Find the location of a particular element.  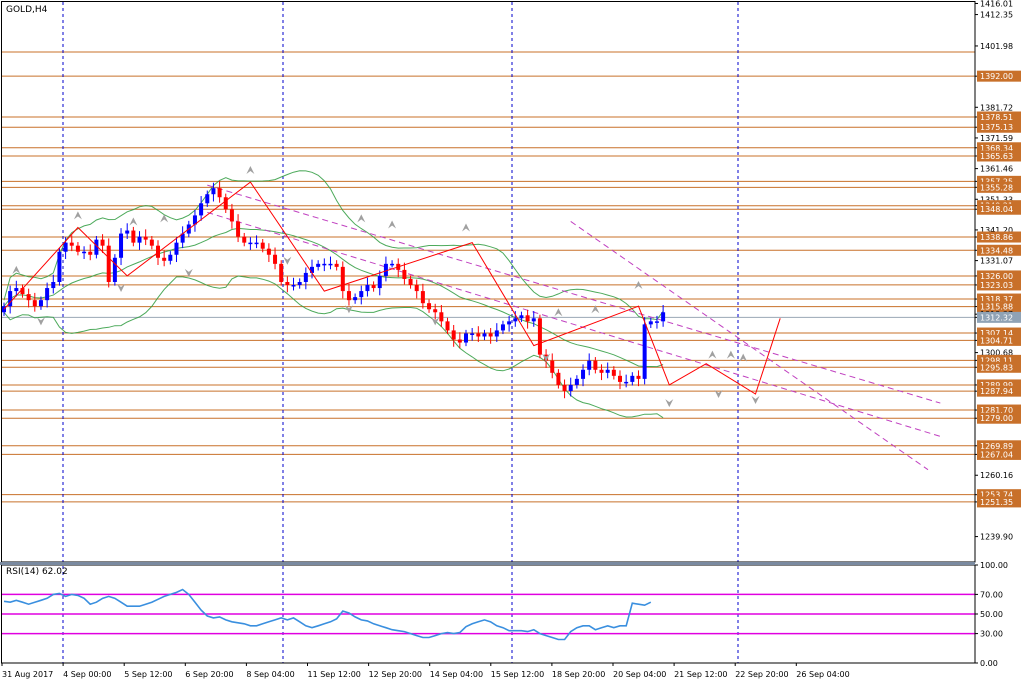

price-label: 1361.46 is located at coordinates (996, 169).